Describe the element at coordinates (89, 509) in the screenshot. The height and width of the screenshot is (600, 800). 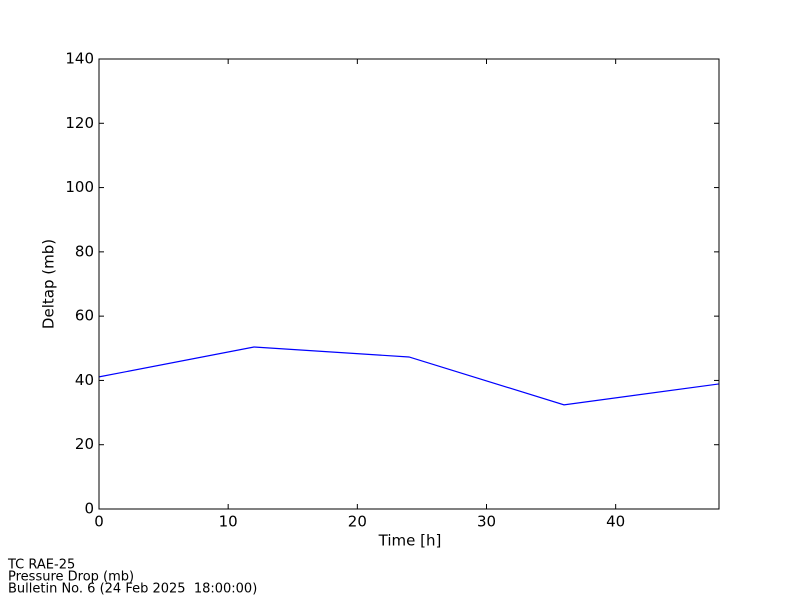
I see `y-tick-label: 0` at that location.